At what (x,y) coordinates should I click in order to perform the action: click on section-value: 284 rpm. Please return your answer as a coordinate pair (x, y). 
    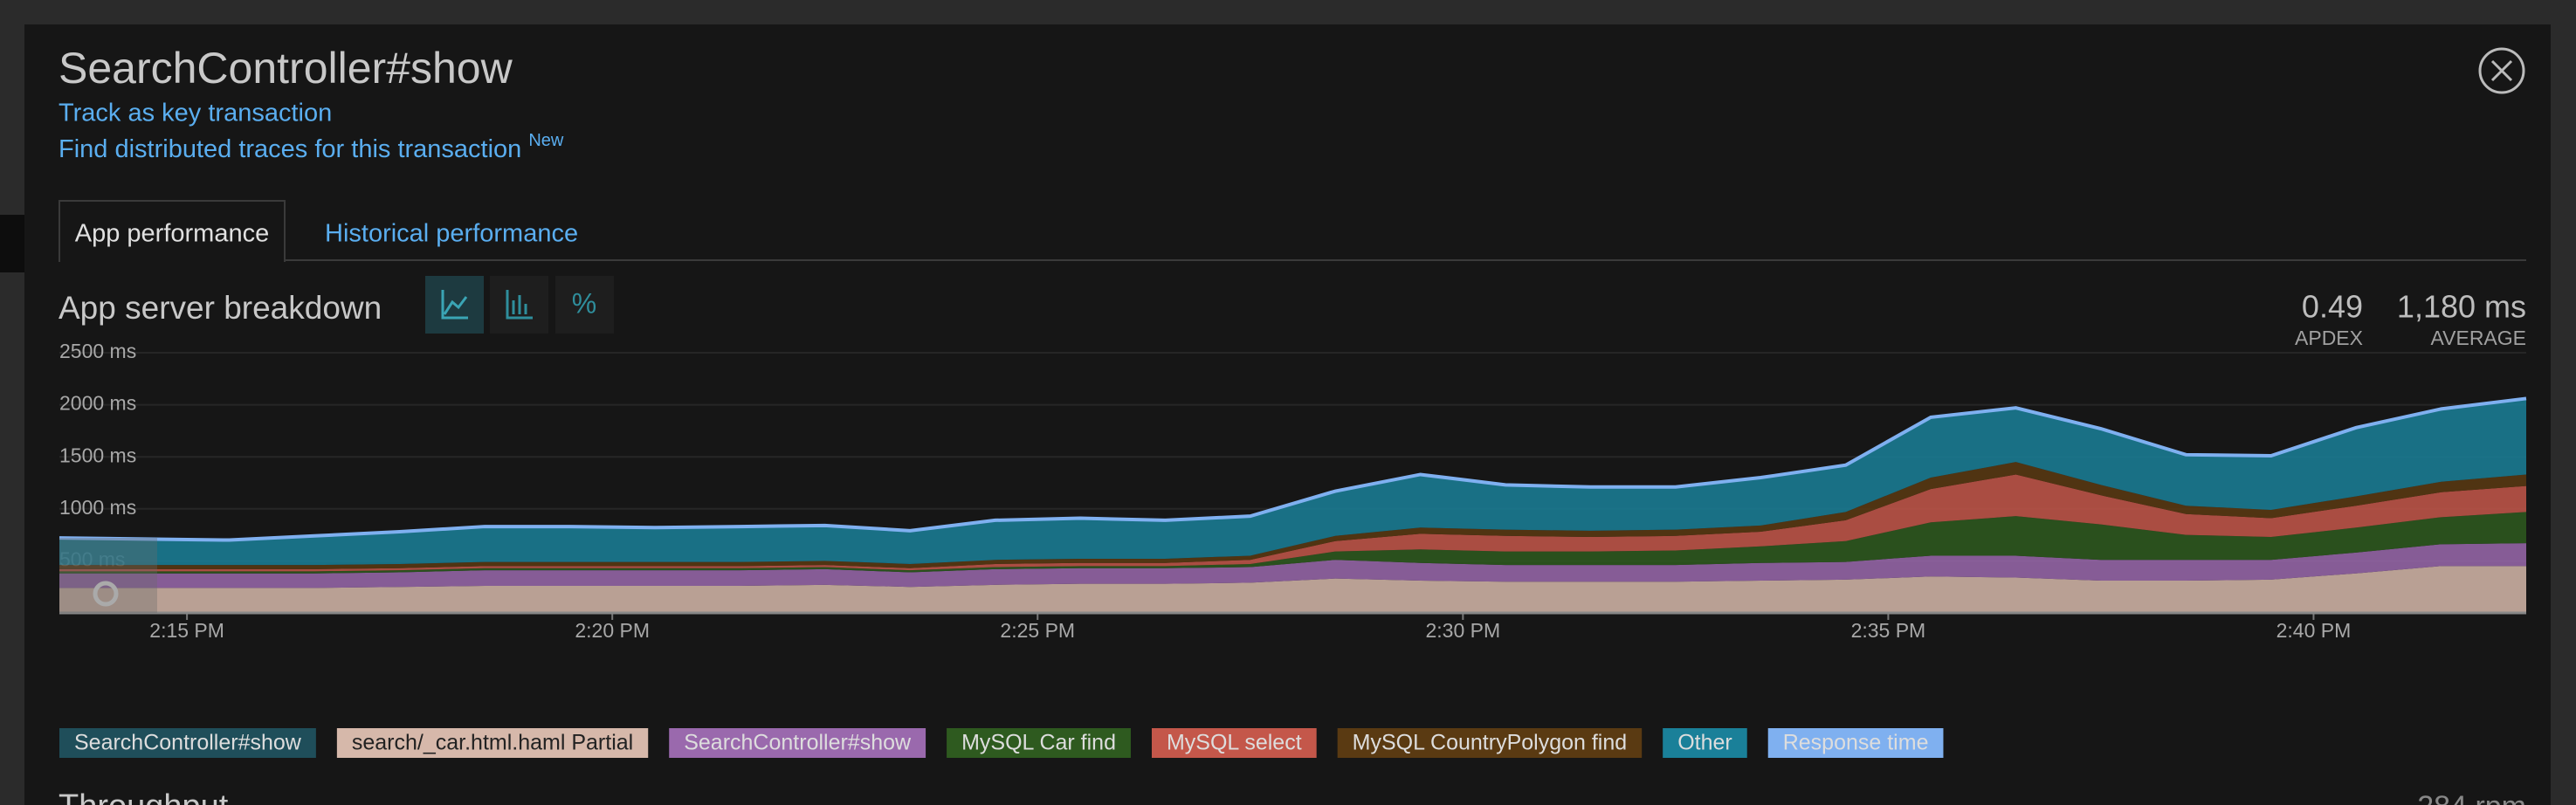
    Looking at the image, I should click on (2471, 797).